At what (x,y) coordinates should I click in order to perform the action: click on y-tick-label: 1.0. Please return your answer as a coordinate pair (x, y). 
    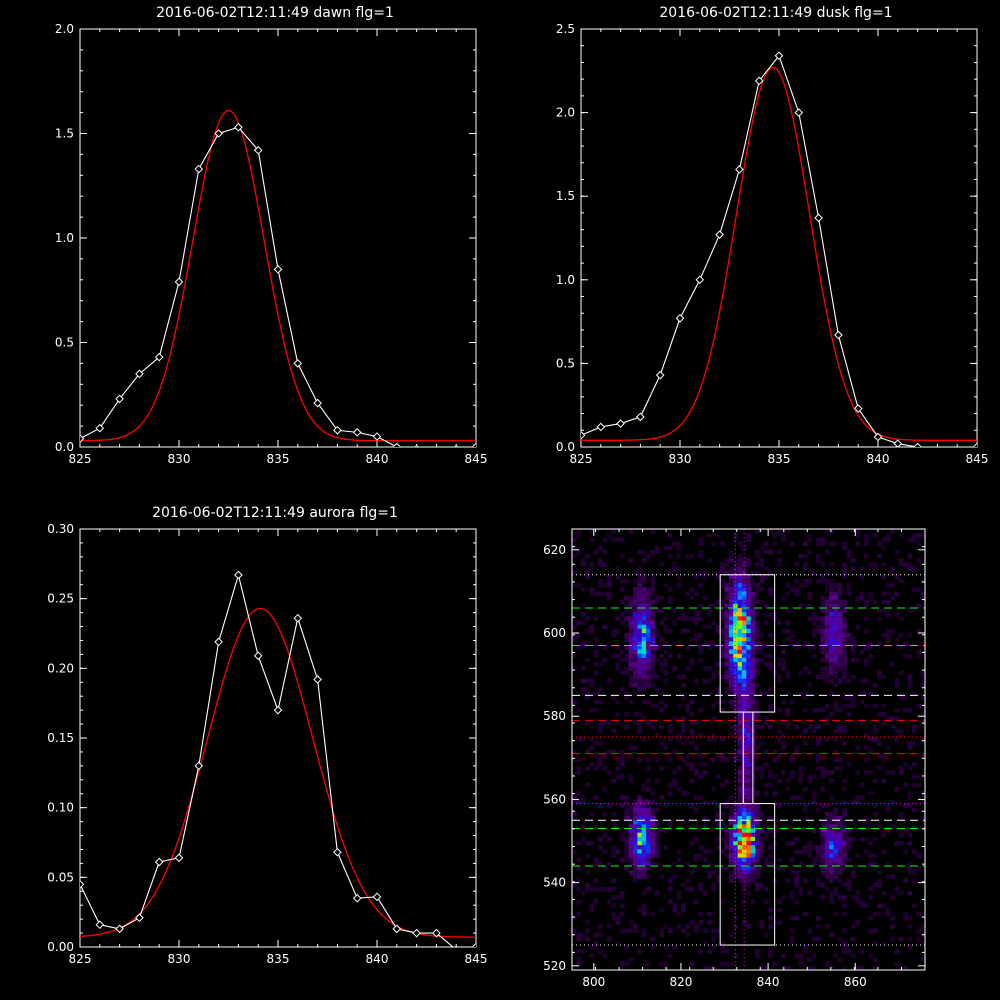
    Looking at the image, I should click on (64, 238).